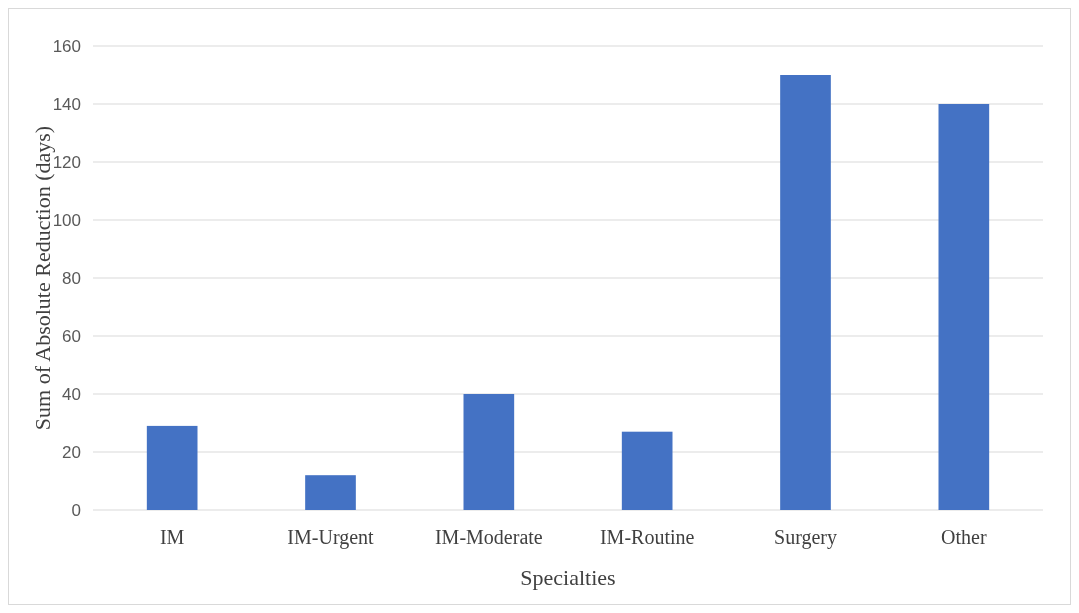  I want to click on y-tick-label: 120, so click(66, 162).